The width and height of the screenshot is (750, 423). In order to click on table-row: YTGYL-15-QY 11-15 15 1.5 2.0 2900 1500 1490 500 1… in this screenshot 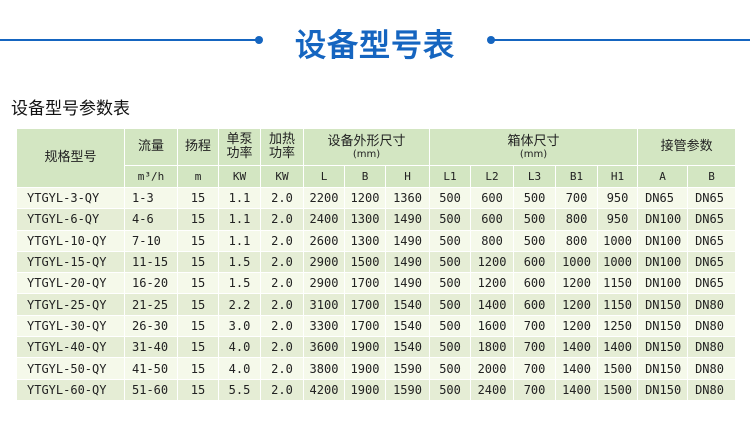, I will do `click(376, 262)`.